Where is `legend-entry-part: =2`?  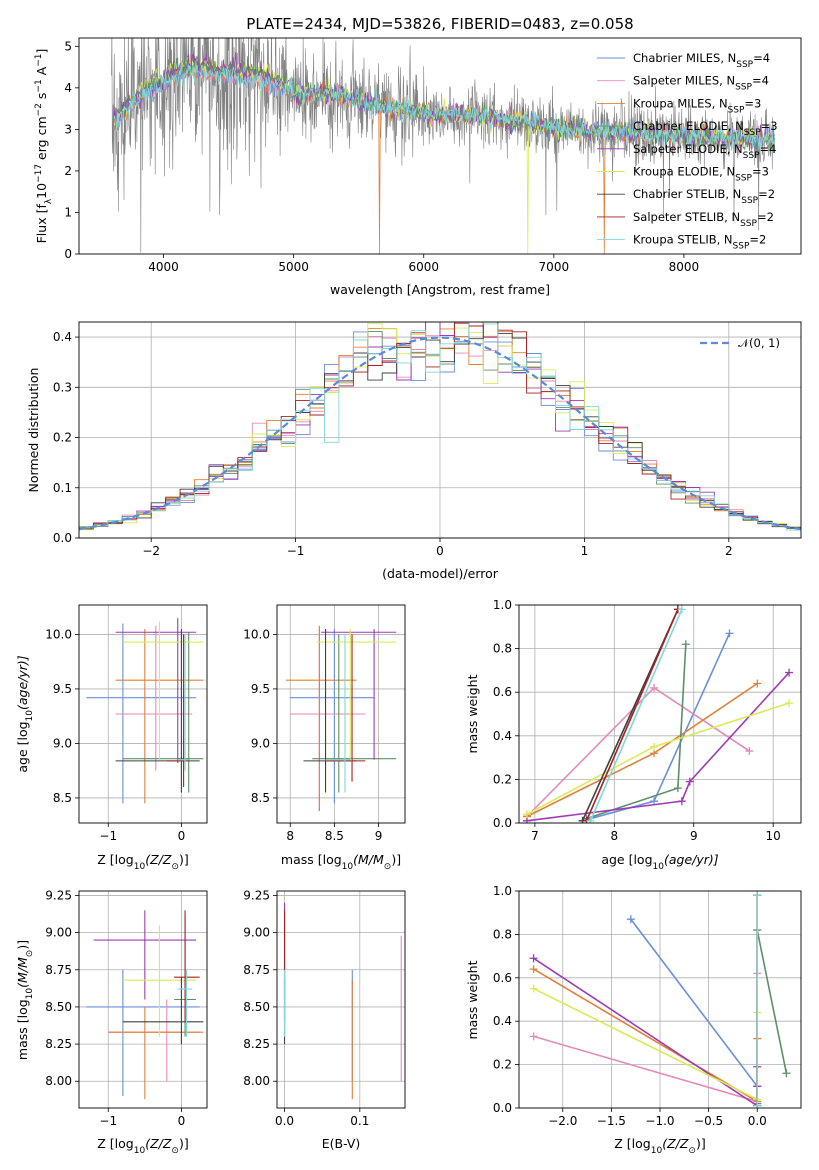 legend-entry-part: =2 is located at coordinates (766, 194).